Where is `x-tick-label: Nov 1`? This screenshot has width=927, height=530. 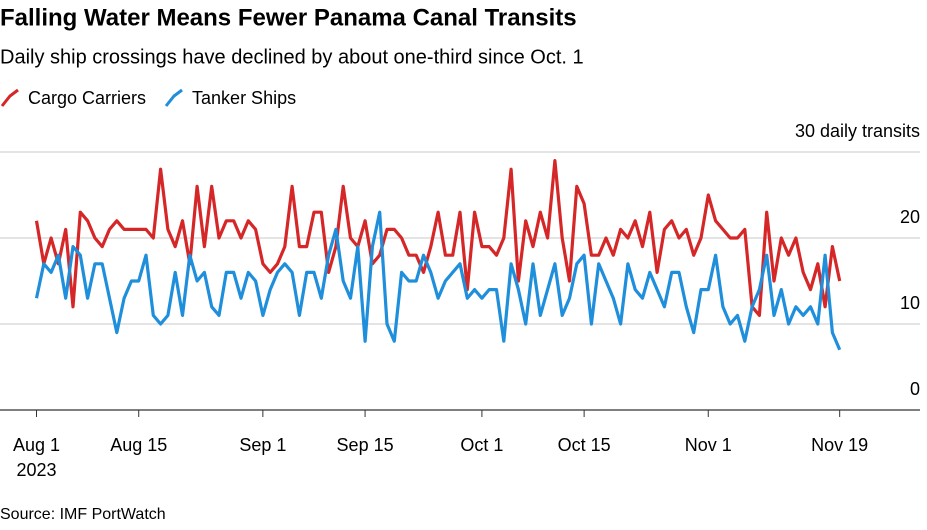
x-tick-label: Nov 1 is located at coordinates (708, 445).